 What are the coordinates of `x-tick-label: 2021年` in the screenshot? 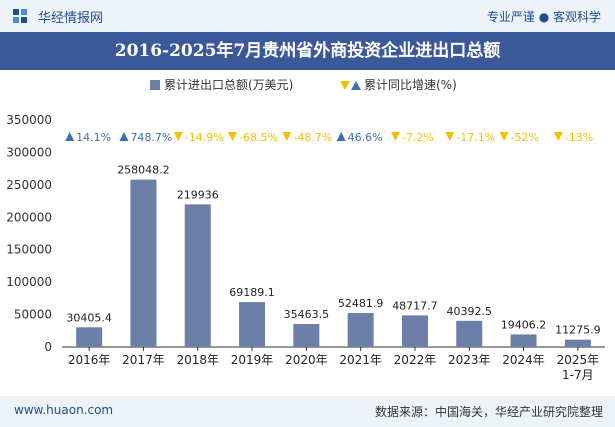 It's located at (360, 360).